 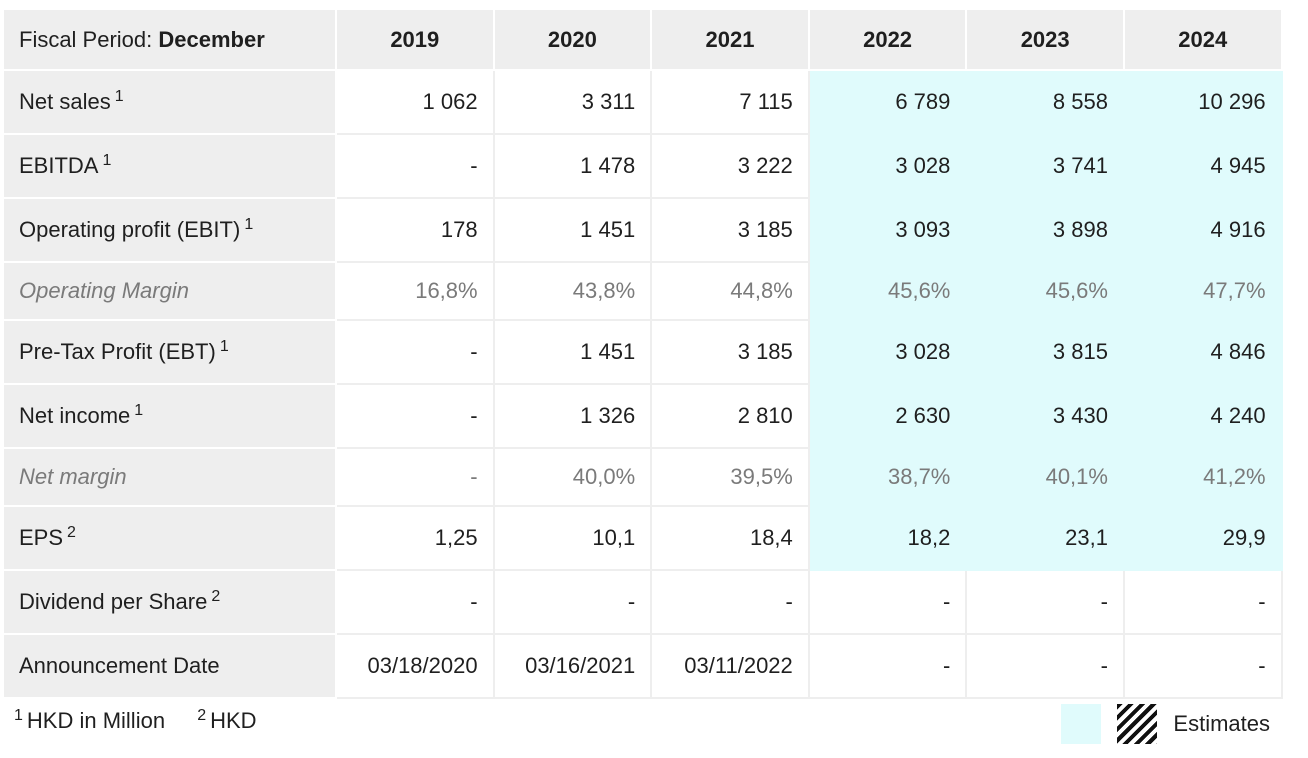 What do you see at coordinates (1045, 538) in the screenshot?
I see `table-cell: 23,1` at bounding box center [1045, 538].